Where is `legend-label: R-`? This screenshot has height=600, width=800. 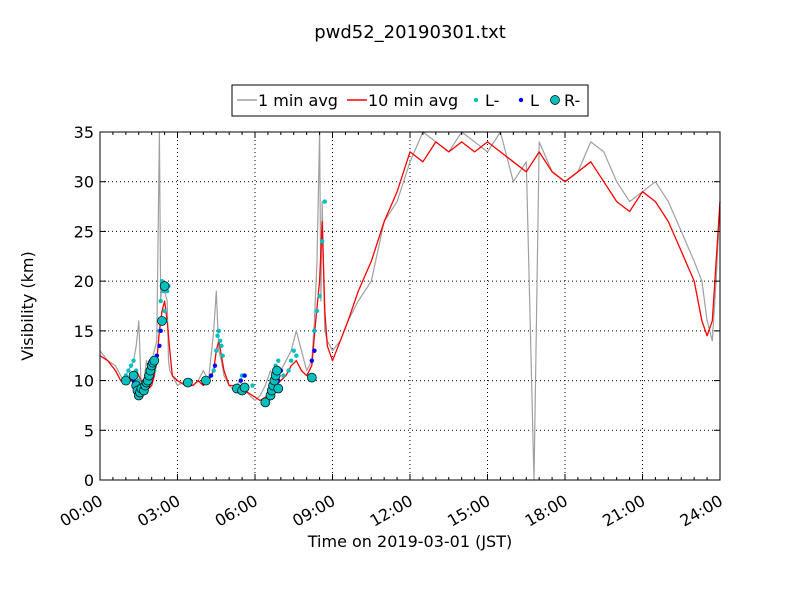 legend-label: R- is located at coordinates (572, 100).